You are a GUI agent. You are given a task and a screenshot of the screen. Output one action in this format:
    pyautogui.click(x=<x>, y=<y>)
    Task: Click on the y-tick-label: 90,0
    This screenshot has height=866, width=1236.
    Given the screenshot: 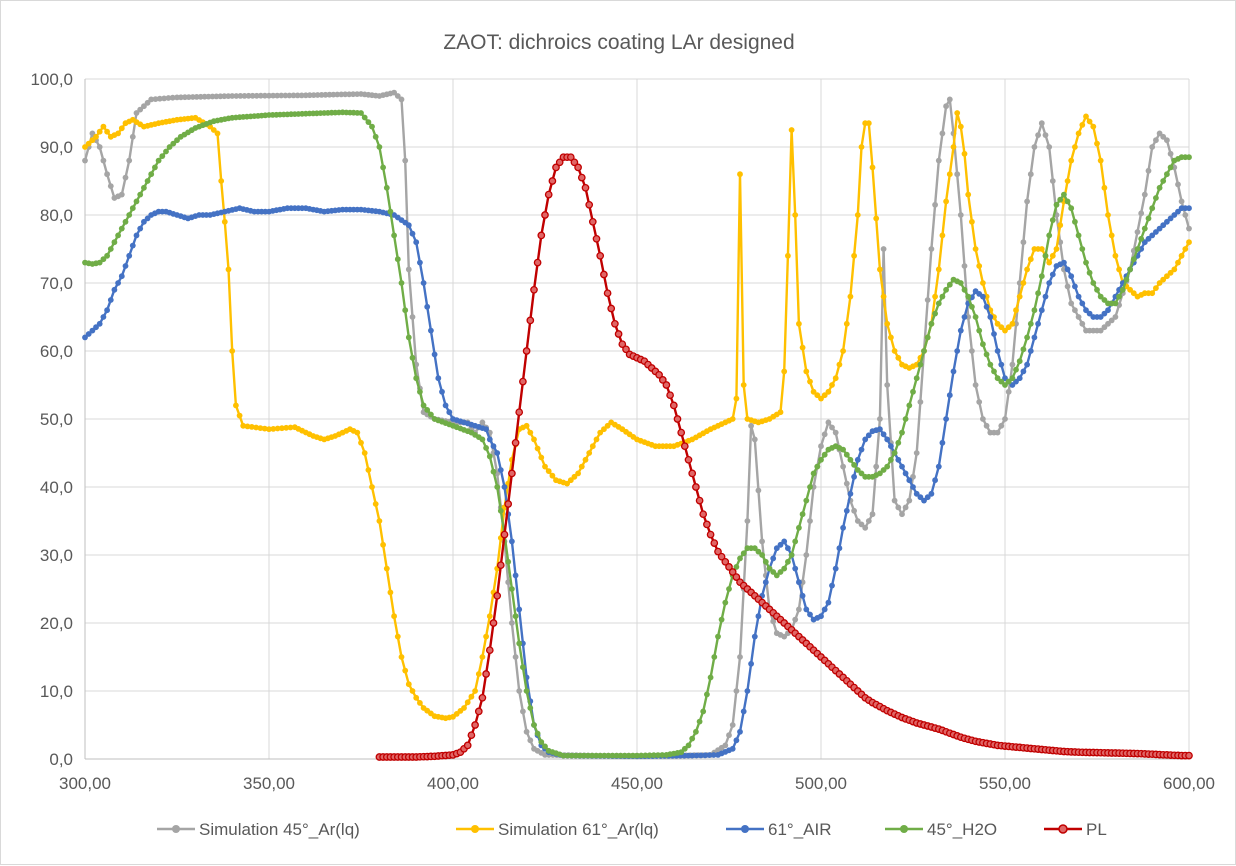 What is the action you would take?
    pyautogui.click(x=56, y=147)
    